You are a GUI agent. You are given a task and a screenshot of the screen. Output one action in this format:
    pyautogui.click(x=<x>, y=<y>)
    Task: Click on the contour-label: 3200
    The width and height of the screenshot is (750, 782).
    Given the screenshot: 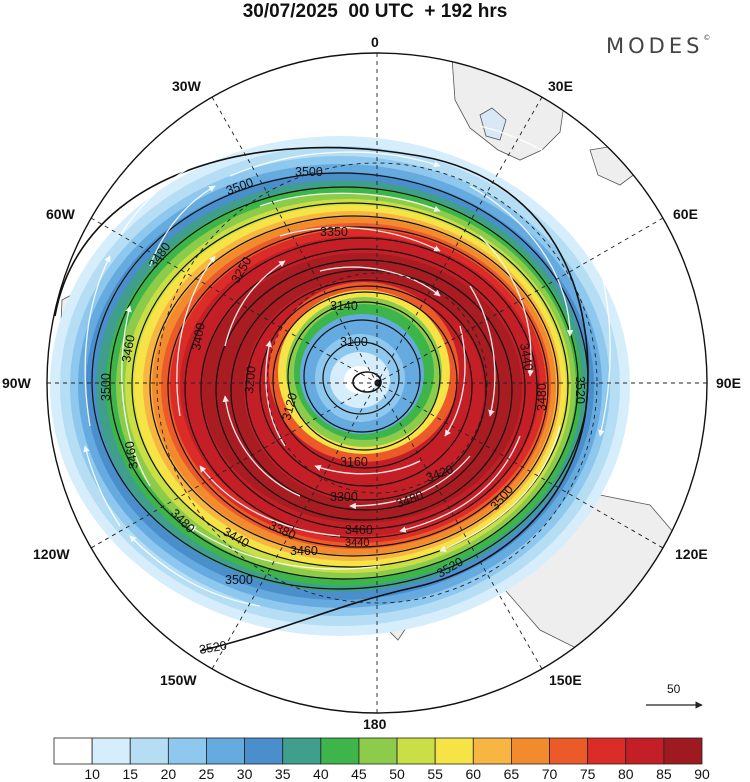 What is the action you would take?
    pyautogui.click(x=250, y=379)
    